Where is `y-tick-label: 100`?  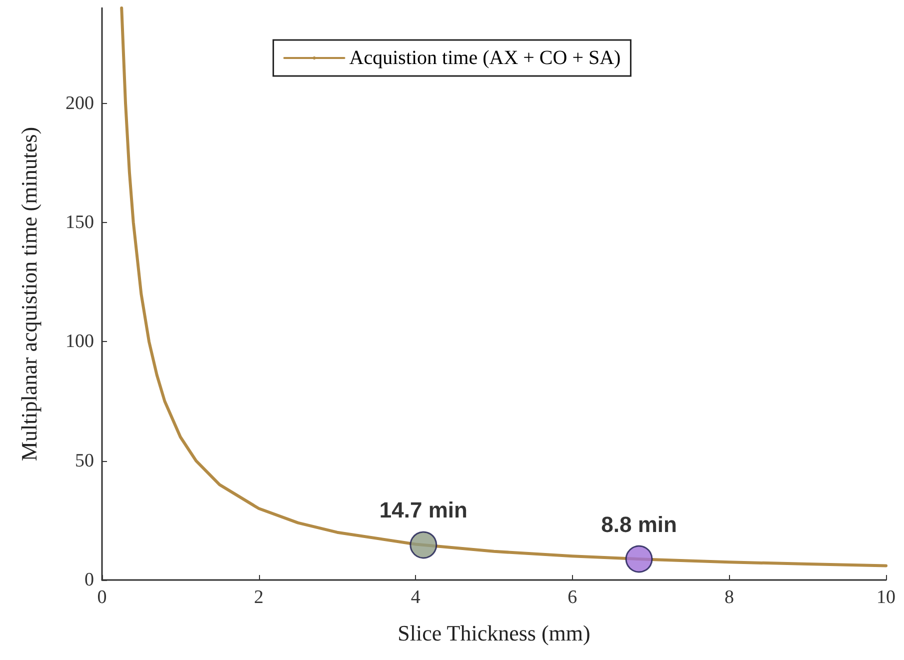 y-tick-label: 100 is located at coordinates (80, 341).